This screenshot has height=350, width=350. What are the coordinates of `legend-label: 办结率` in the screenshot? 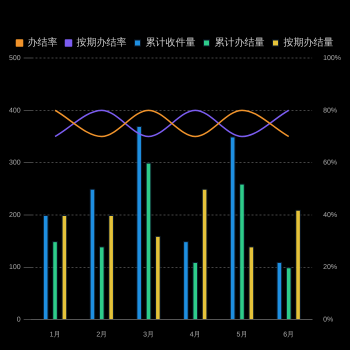 It's located at (43, 42).